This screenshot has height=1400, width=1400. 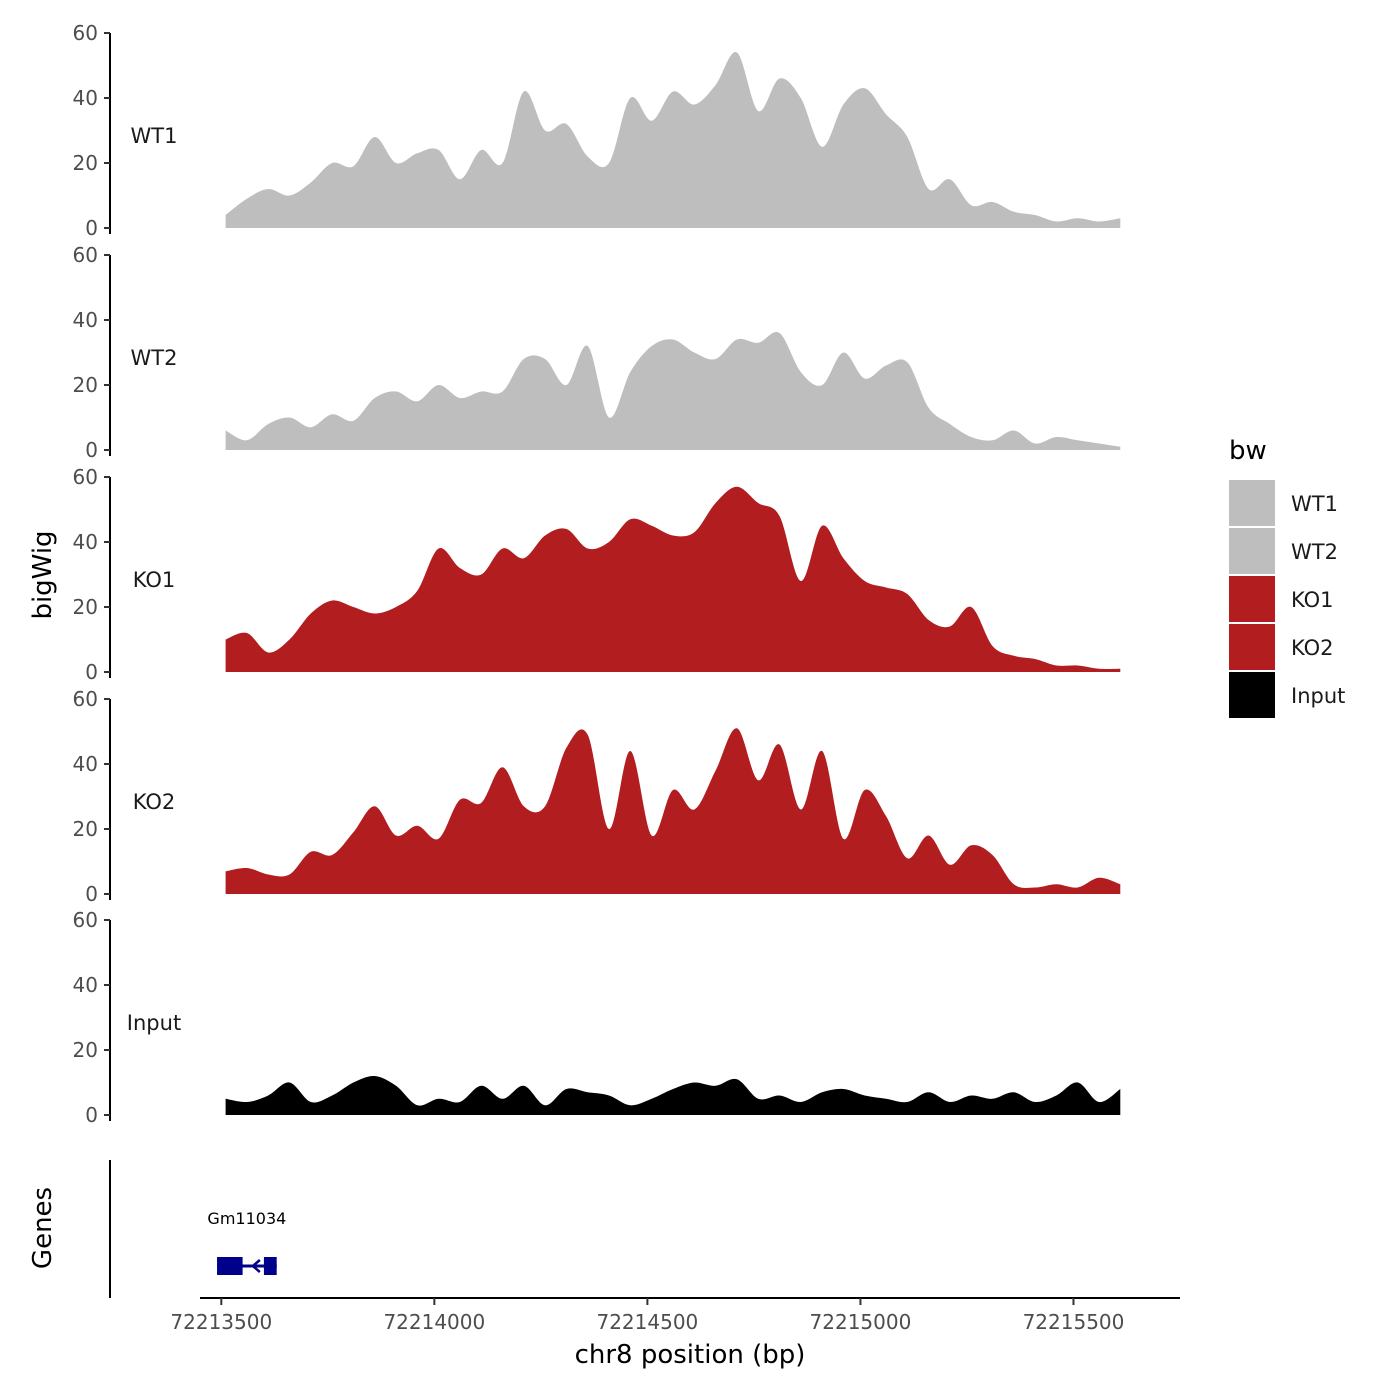 I want to click on gene-gm11034: Gm11034, so click(x=246, y=1242).